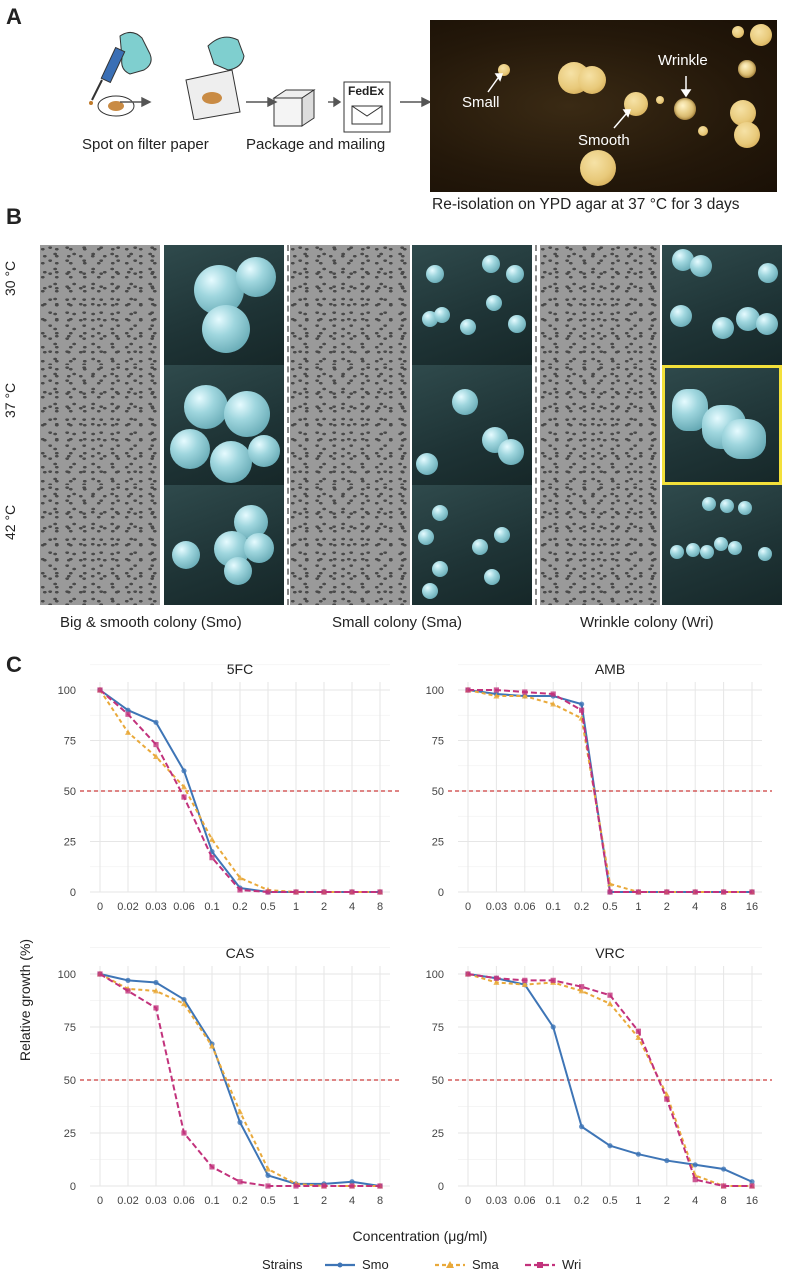 Image resolution: width=786 pixels, height=1280 pixels. Describe the element at coordinates (599, 1076) in the screenshot. I see `chart-vrc: 0 25 50 75 100 0 0.03 0.06 0.1 0.2 0.5 1 2 4 8 16 VRC` at that location.